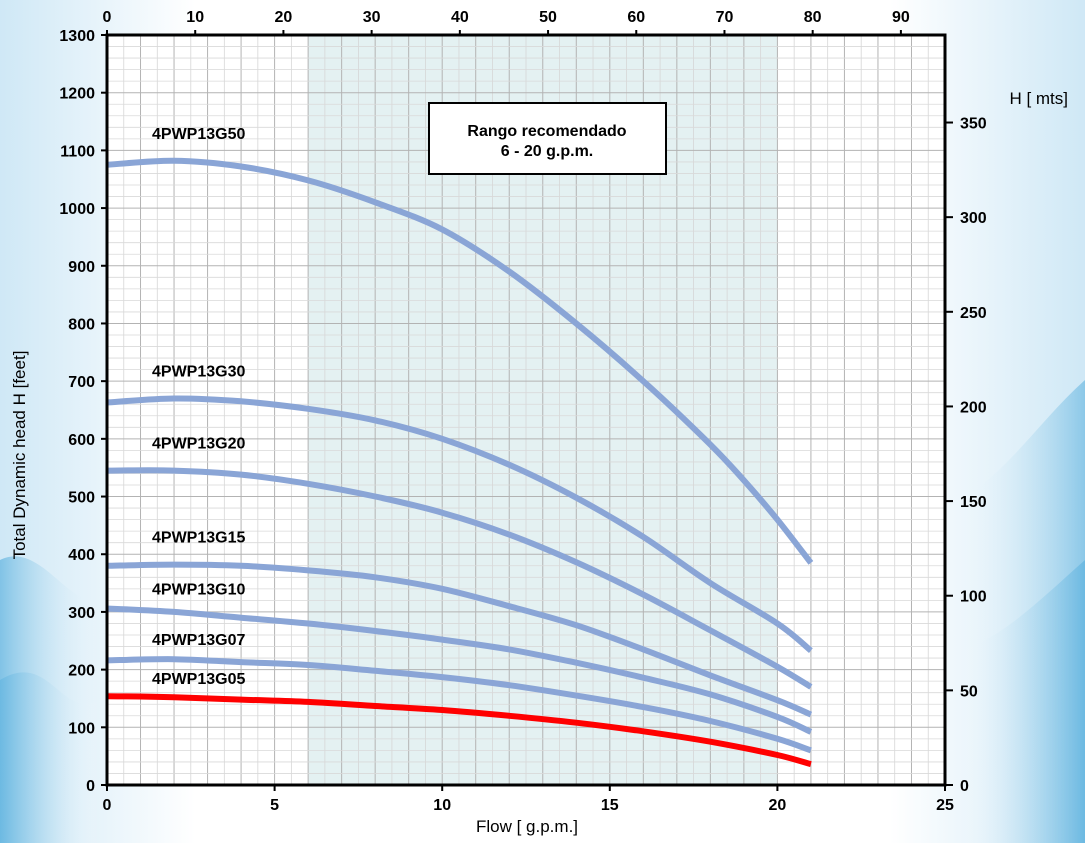  Describe the element at coordinates (964, 786) in the screenshot. I see `y2-tick-label: 0` at that location.